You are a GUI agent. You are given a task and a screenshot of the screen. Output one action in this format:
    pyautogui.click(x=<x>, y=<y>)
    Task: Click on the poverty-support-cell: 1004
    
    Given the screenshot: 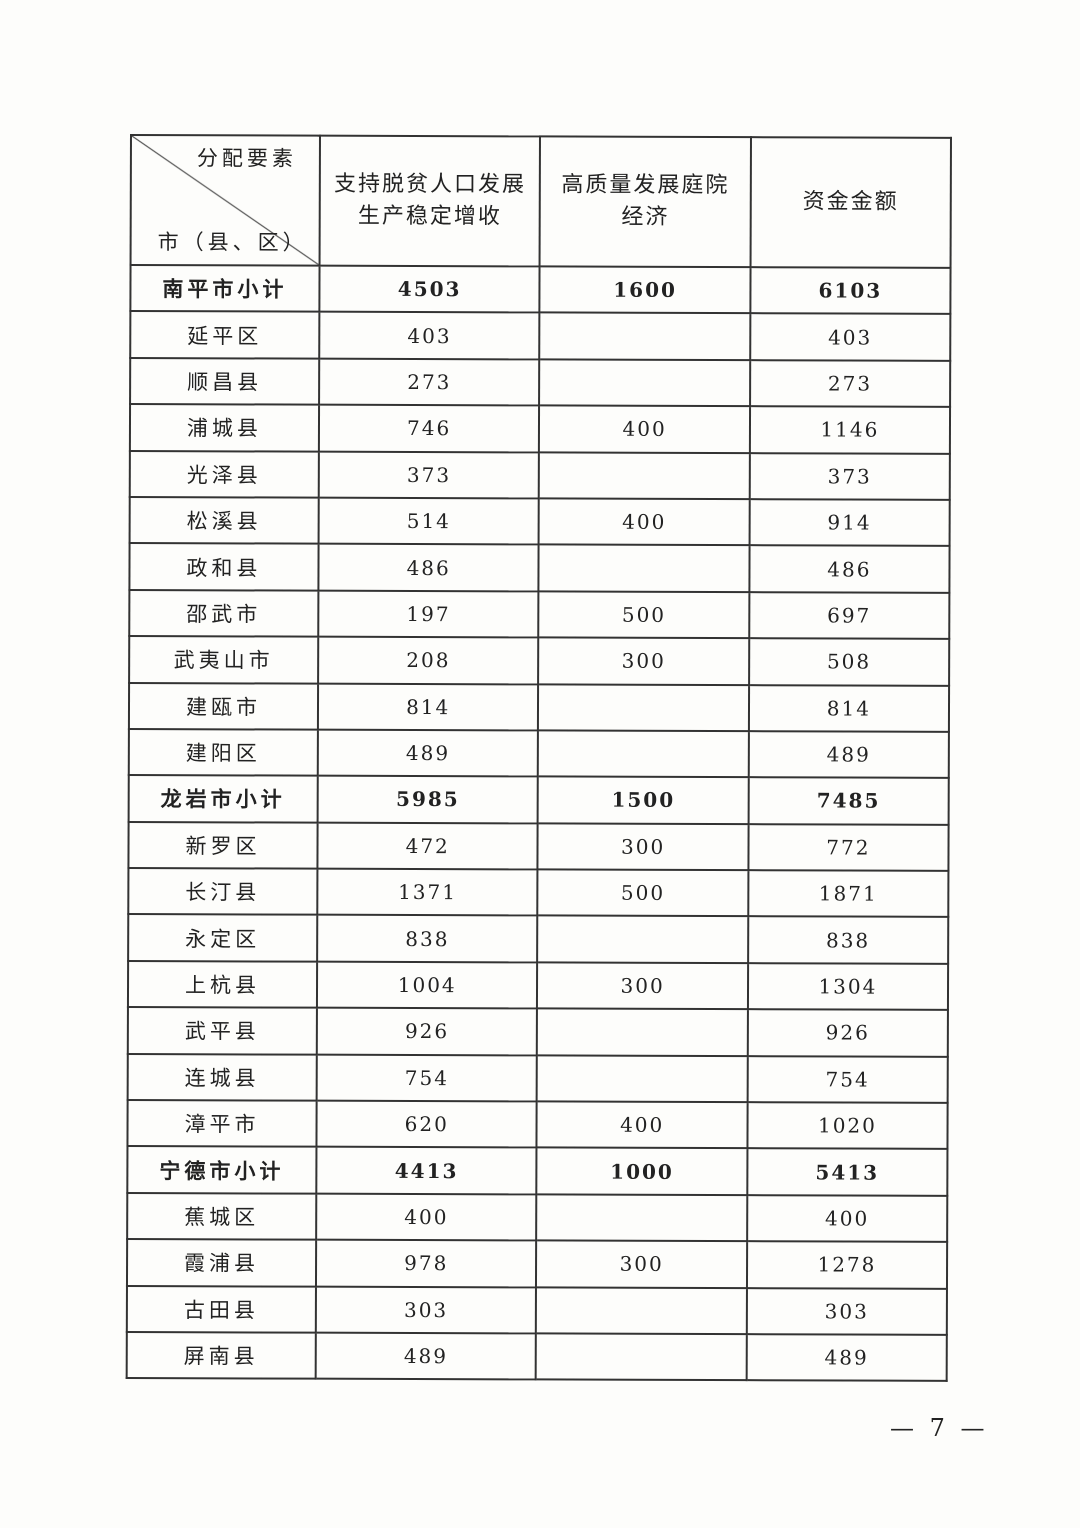 What is the action you would take?
    pyautogui.click(x=427, y=985)
    